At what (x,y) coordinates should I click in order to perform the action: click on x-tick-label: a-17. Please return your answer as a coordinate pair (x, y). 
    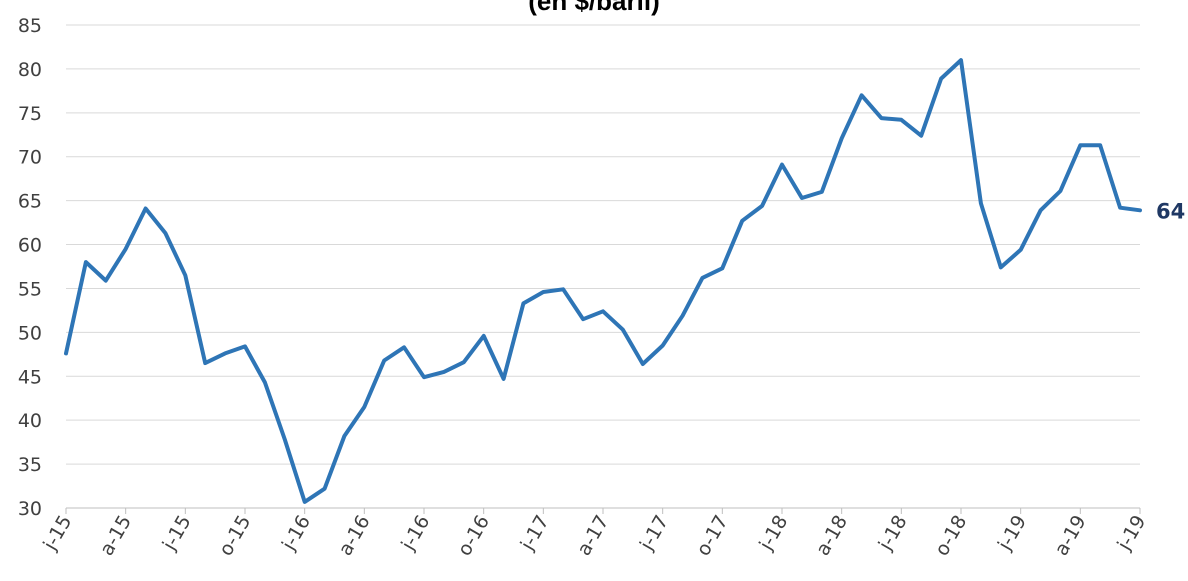
    Looking at the image, I should click on (593, 536).